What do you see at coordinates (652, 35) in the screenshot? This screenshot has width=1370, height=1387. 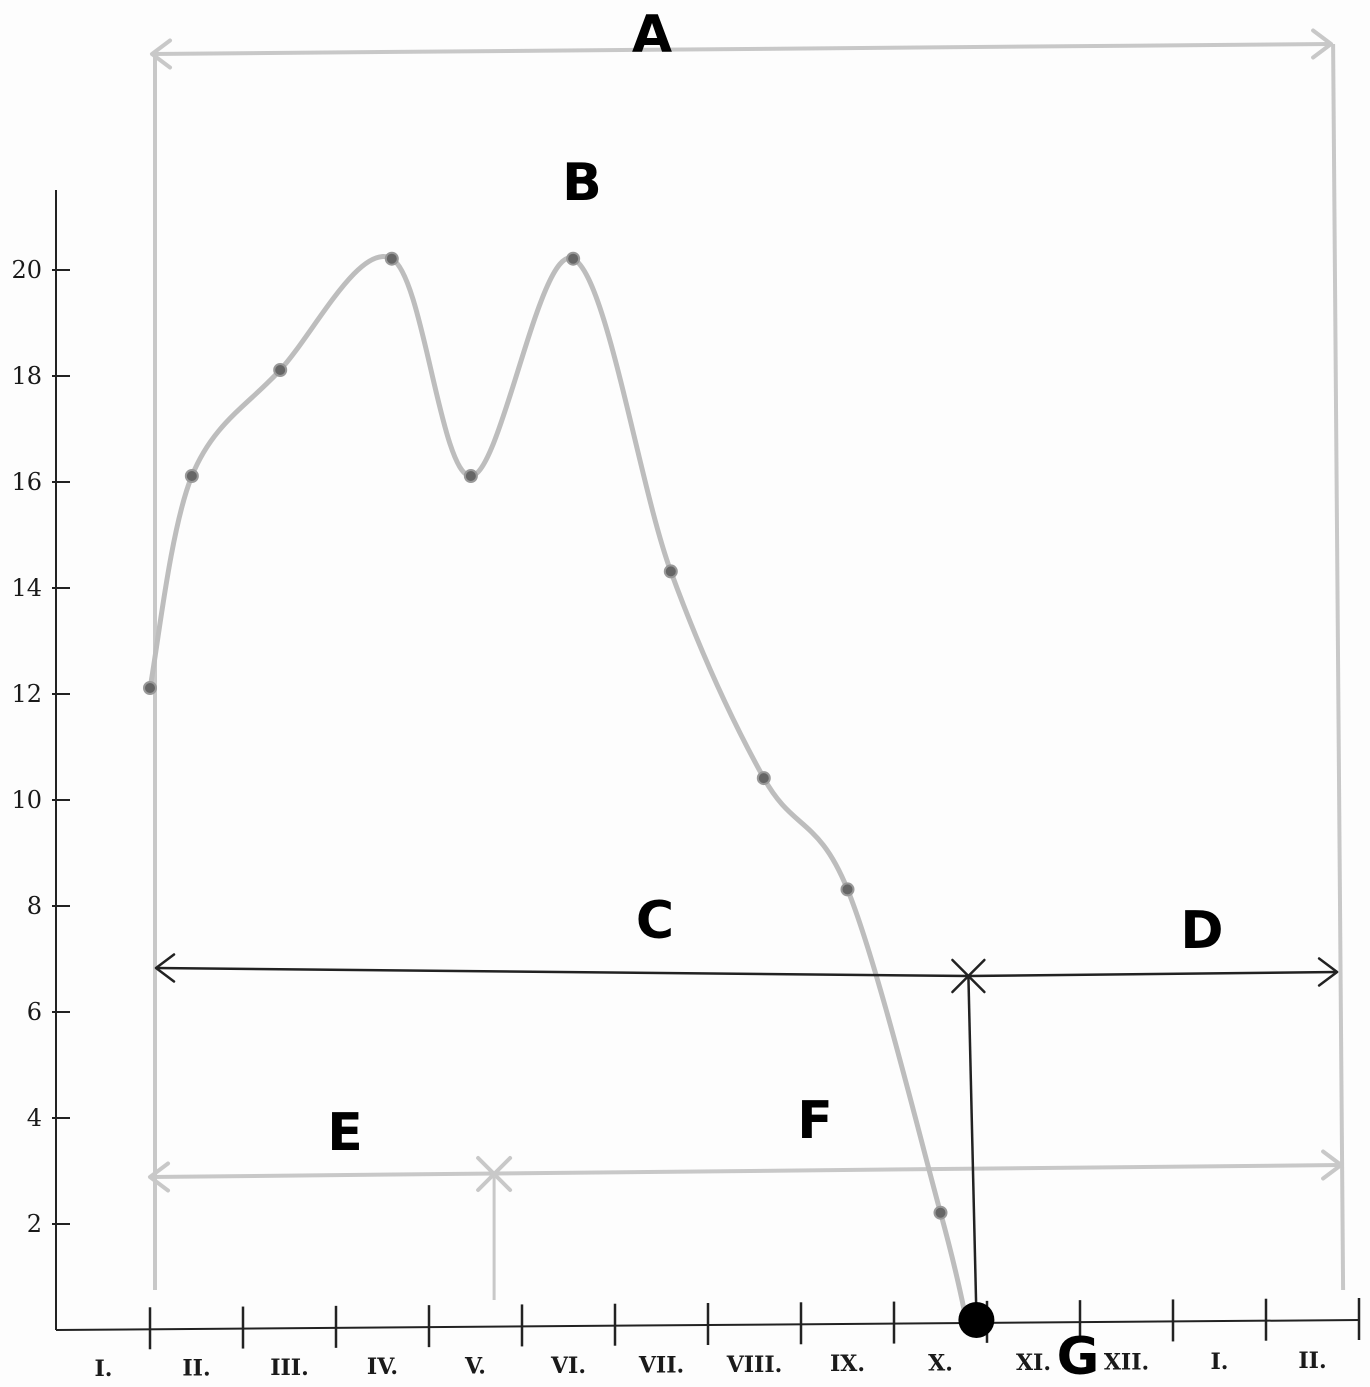 I see `annotation-A: A` at bounding box center [652, 35].